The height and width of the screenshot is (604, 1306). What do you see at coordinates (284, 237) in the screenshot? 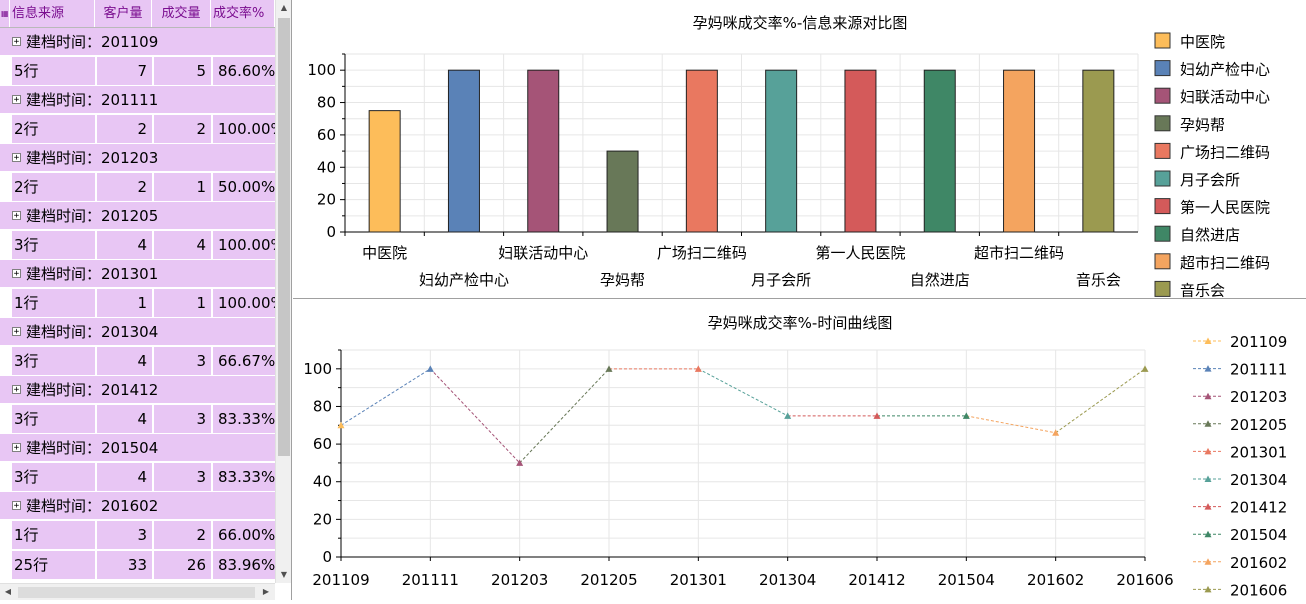
I see `vertical-scroll-thumb` at bounding box center [284, 237].